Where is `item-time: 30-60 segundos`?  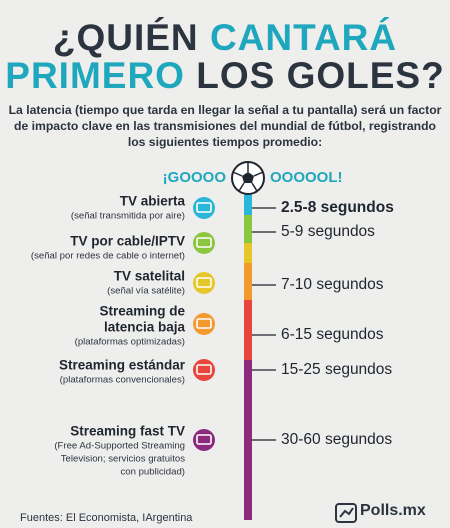 item-time: 30-60 segundos is located at coordinates (336, 439).